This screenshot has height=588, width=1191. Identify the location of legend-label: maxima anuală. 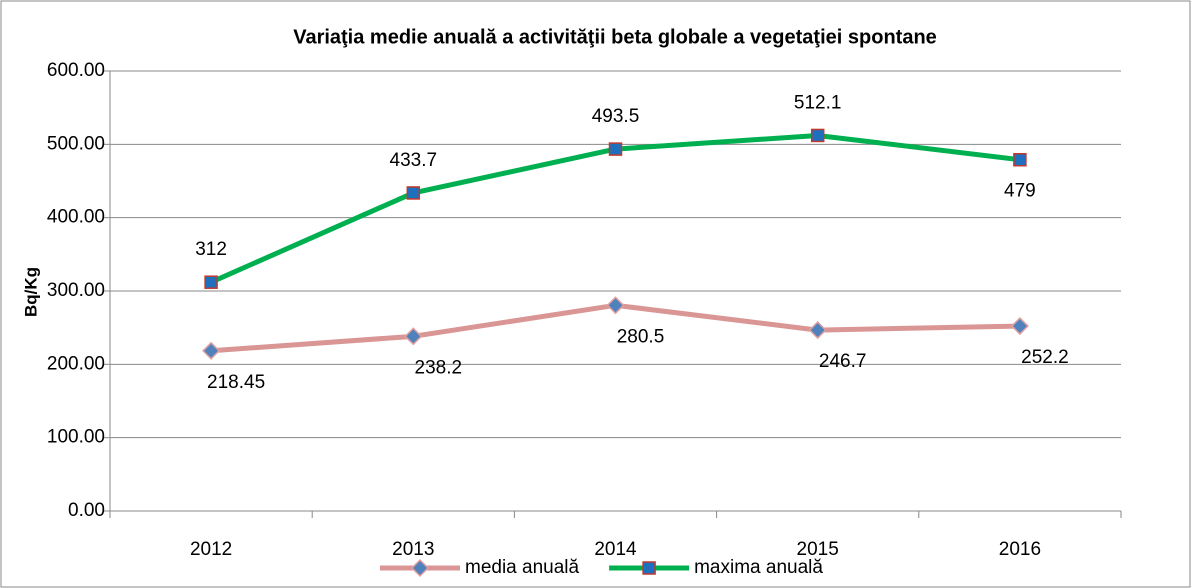
(758, 567).